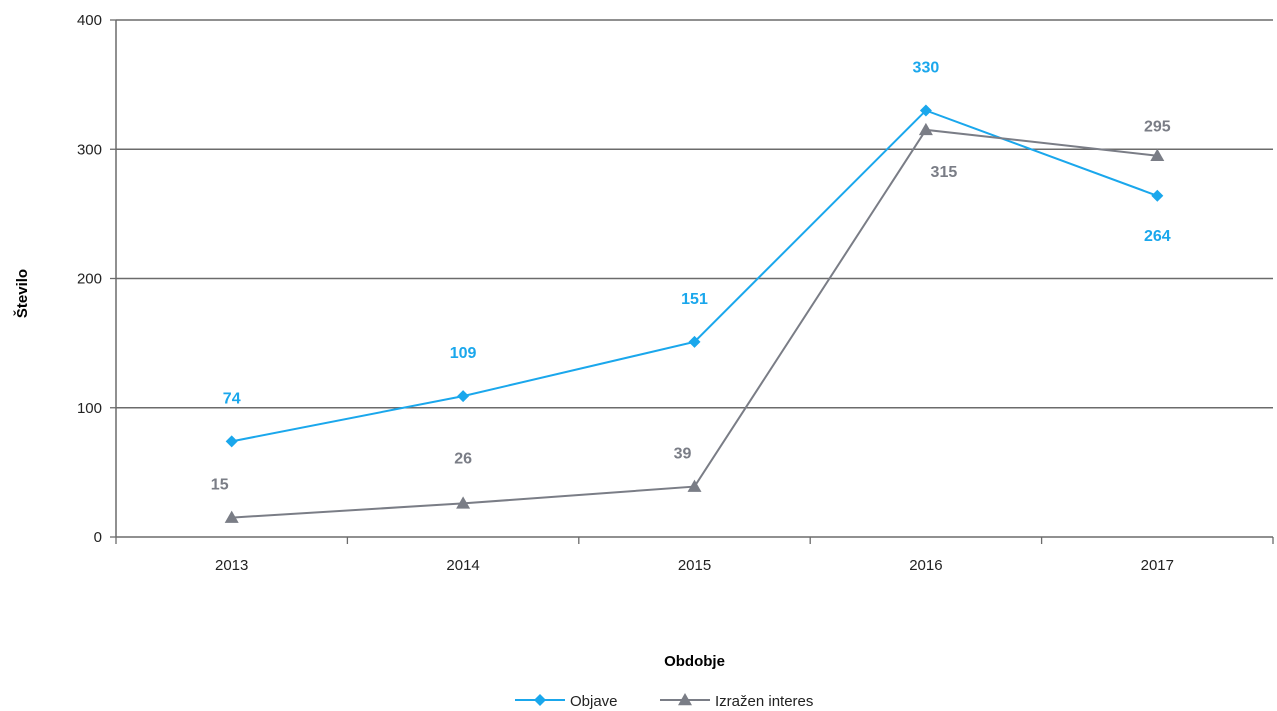 The height and width of the screenshot is (711, 1277). I want to click on legend-item-objave: Objave, so click(566, 701).